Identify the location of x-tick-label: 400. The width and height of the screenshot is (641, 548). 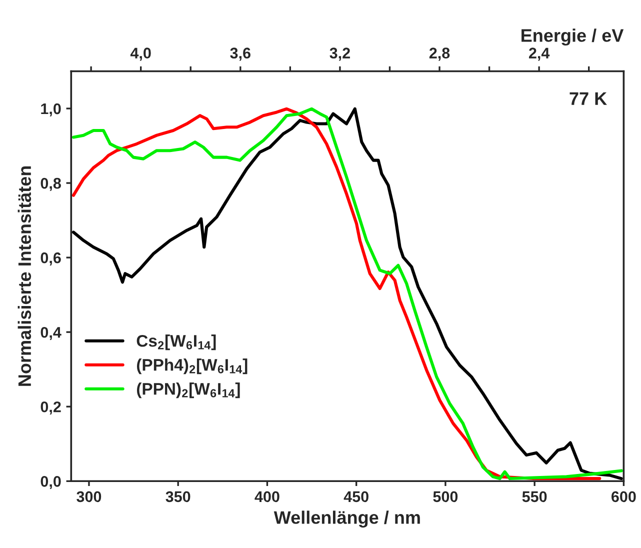
(267, 496).